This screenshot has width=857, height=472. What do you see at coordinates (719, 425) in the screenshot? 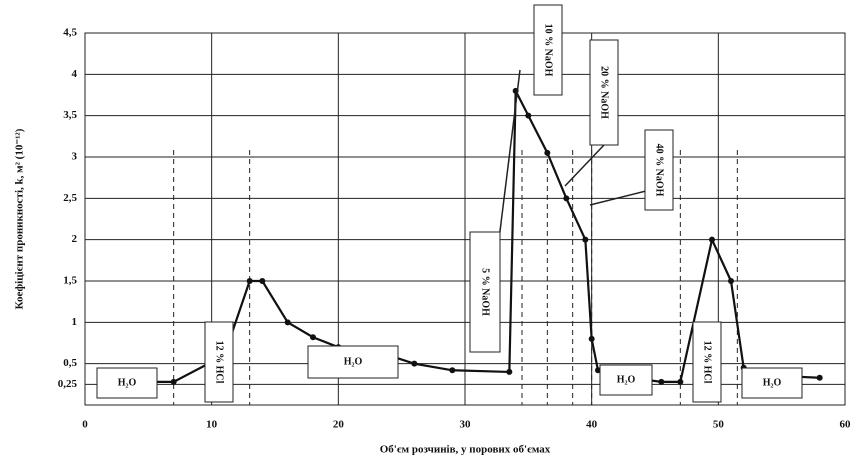
I see `x-tick-label: 50` at bounding box center [719, 425].